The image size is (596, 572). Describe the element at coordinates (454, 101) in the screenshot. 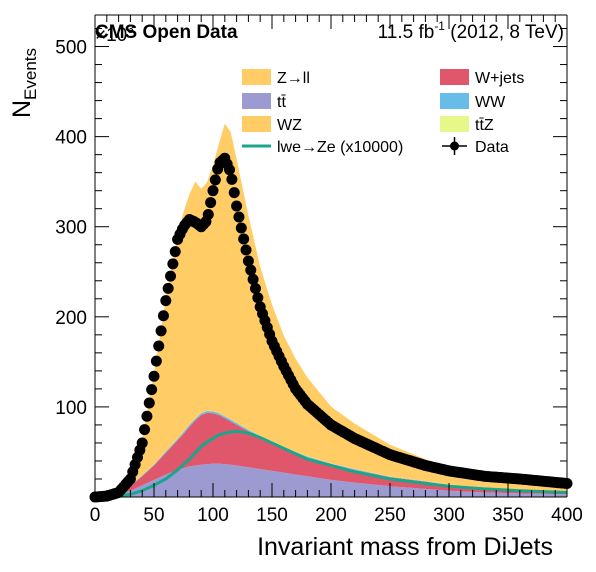

I see `legend-entry-3-swatch` at that location.